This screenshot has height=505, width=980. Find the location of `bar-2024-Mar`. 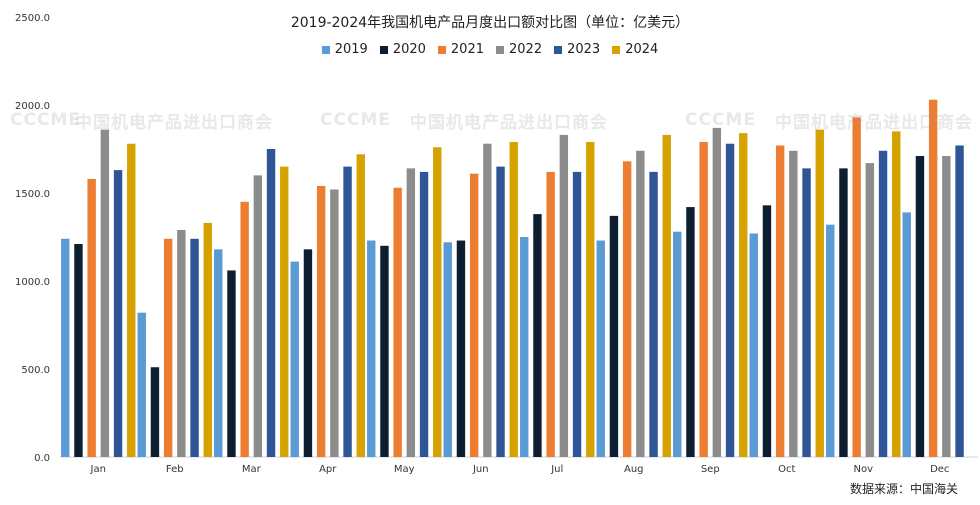

bar-2024-Mar is located at coordinates (284, 311).